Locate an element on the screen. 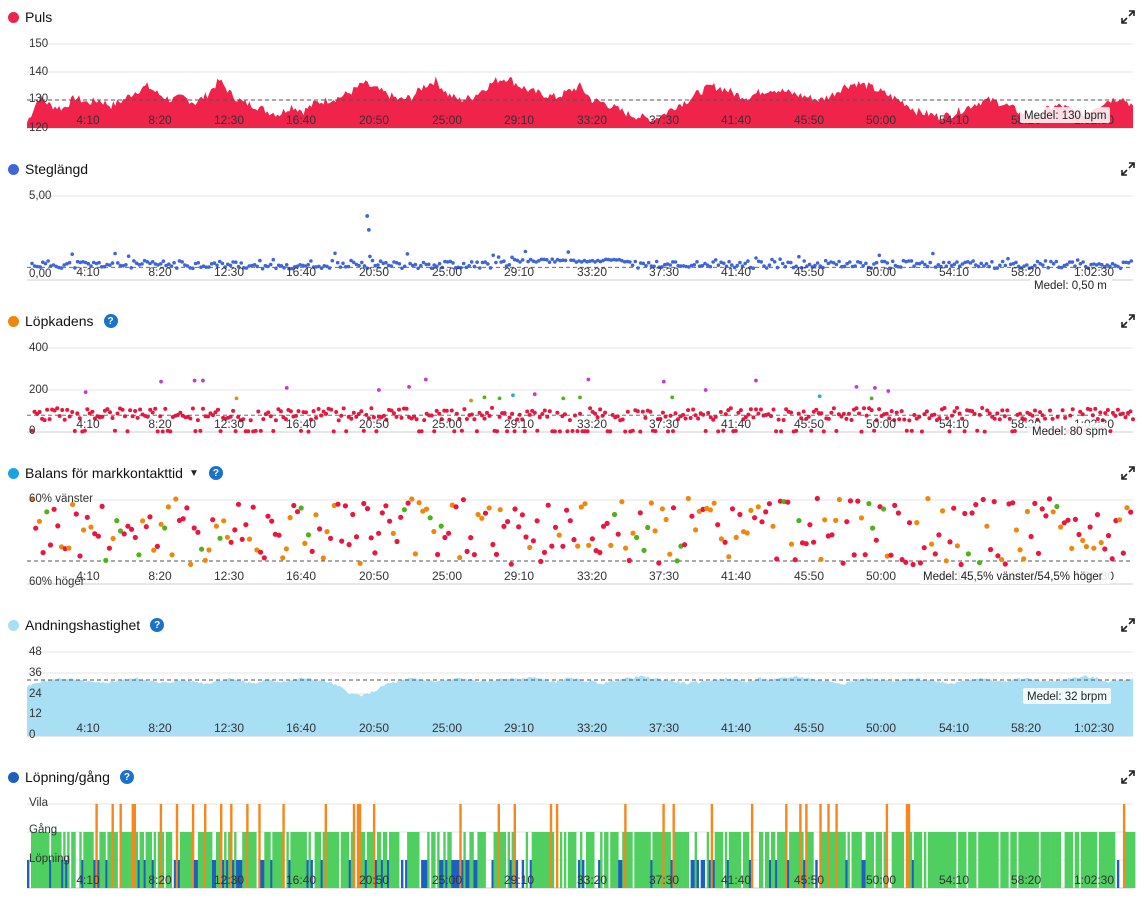 Image resolution: width=1145 pixels, height=912 pixels. x-tick-label: 16:40 is located at coordinates (301, 728).